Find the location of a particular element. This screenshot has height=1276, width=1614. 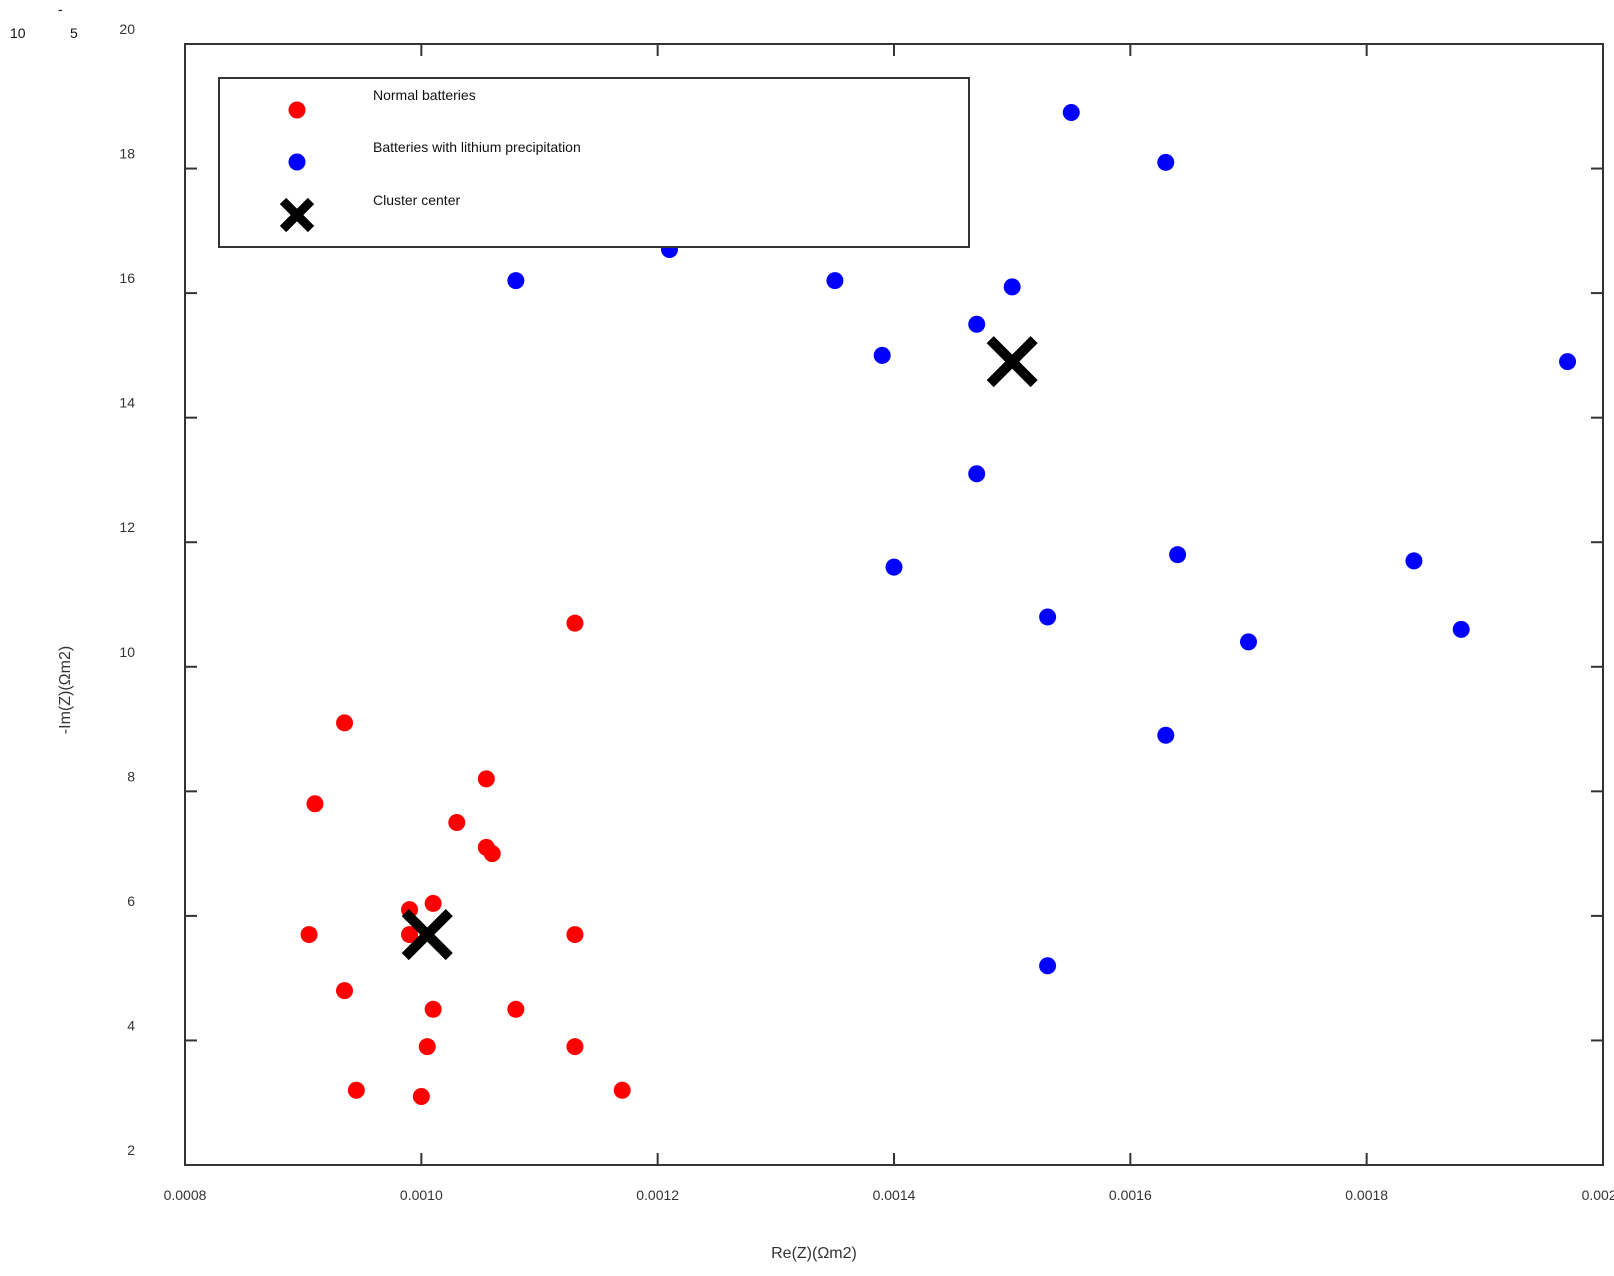

legend-cross-icon is located at coordinates (297, 215).